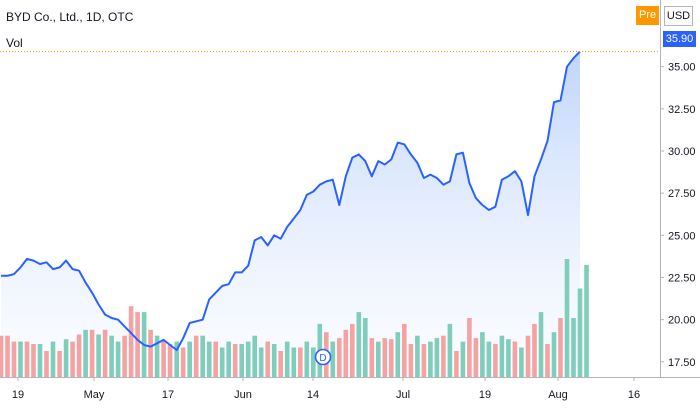 The height and width of the screenshot is (418, 700). What do you see at coordinates (682, 363) in the screenshot?
I see `y-tick-label: 17.50` at bounding box center [682, 363].